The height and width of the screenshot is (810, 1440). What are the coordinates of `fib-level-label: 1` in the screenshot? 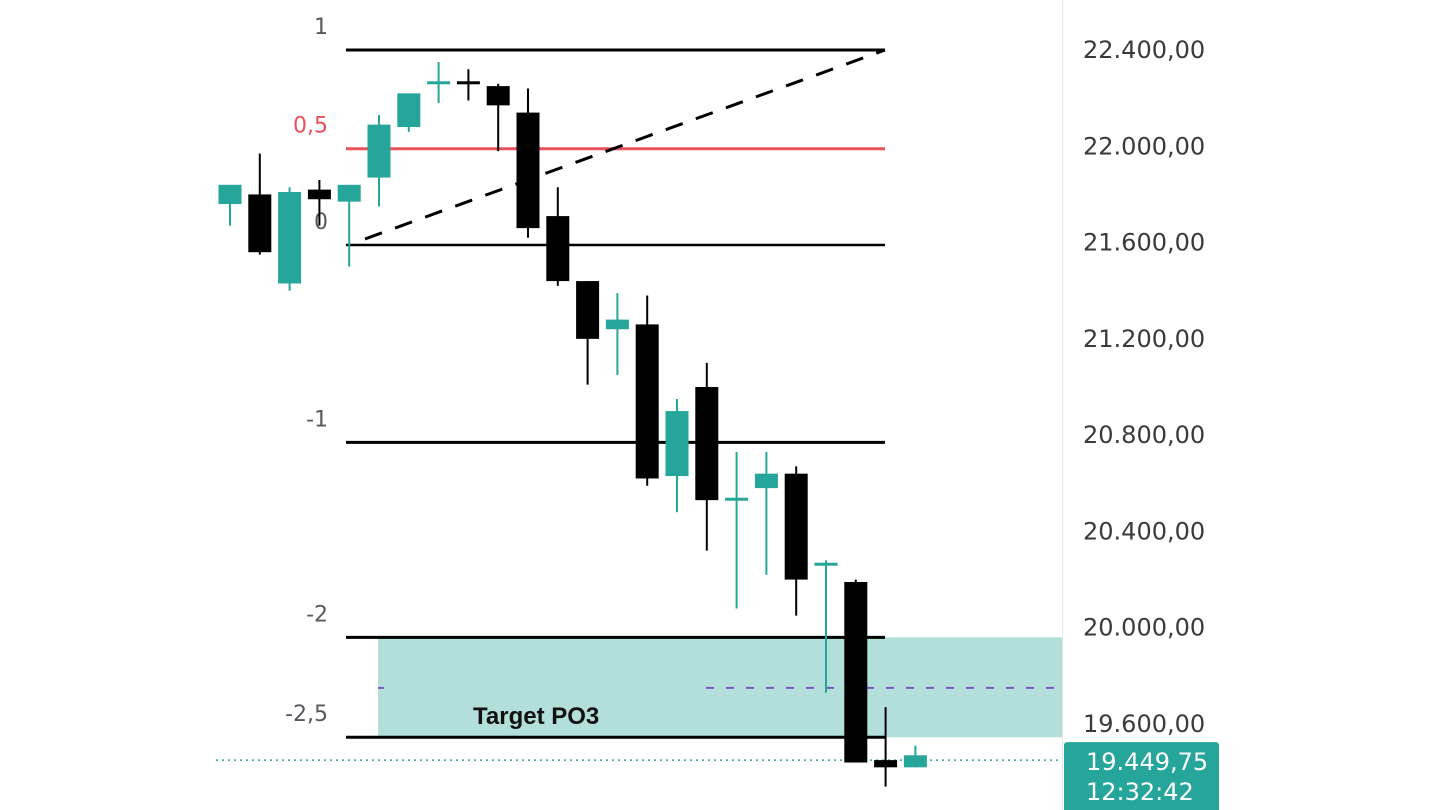 It's located at (321, 27).